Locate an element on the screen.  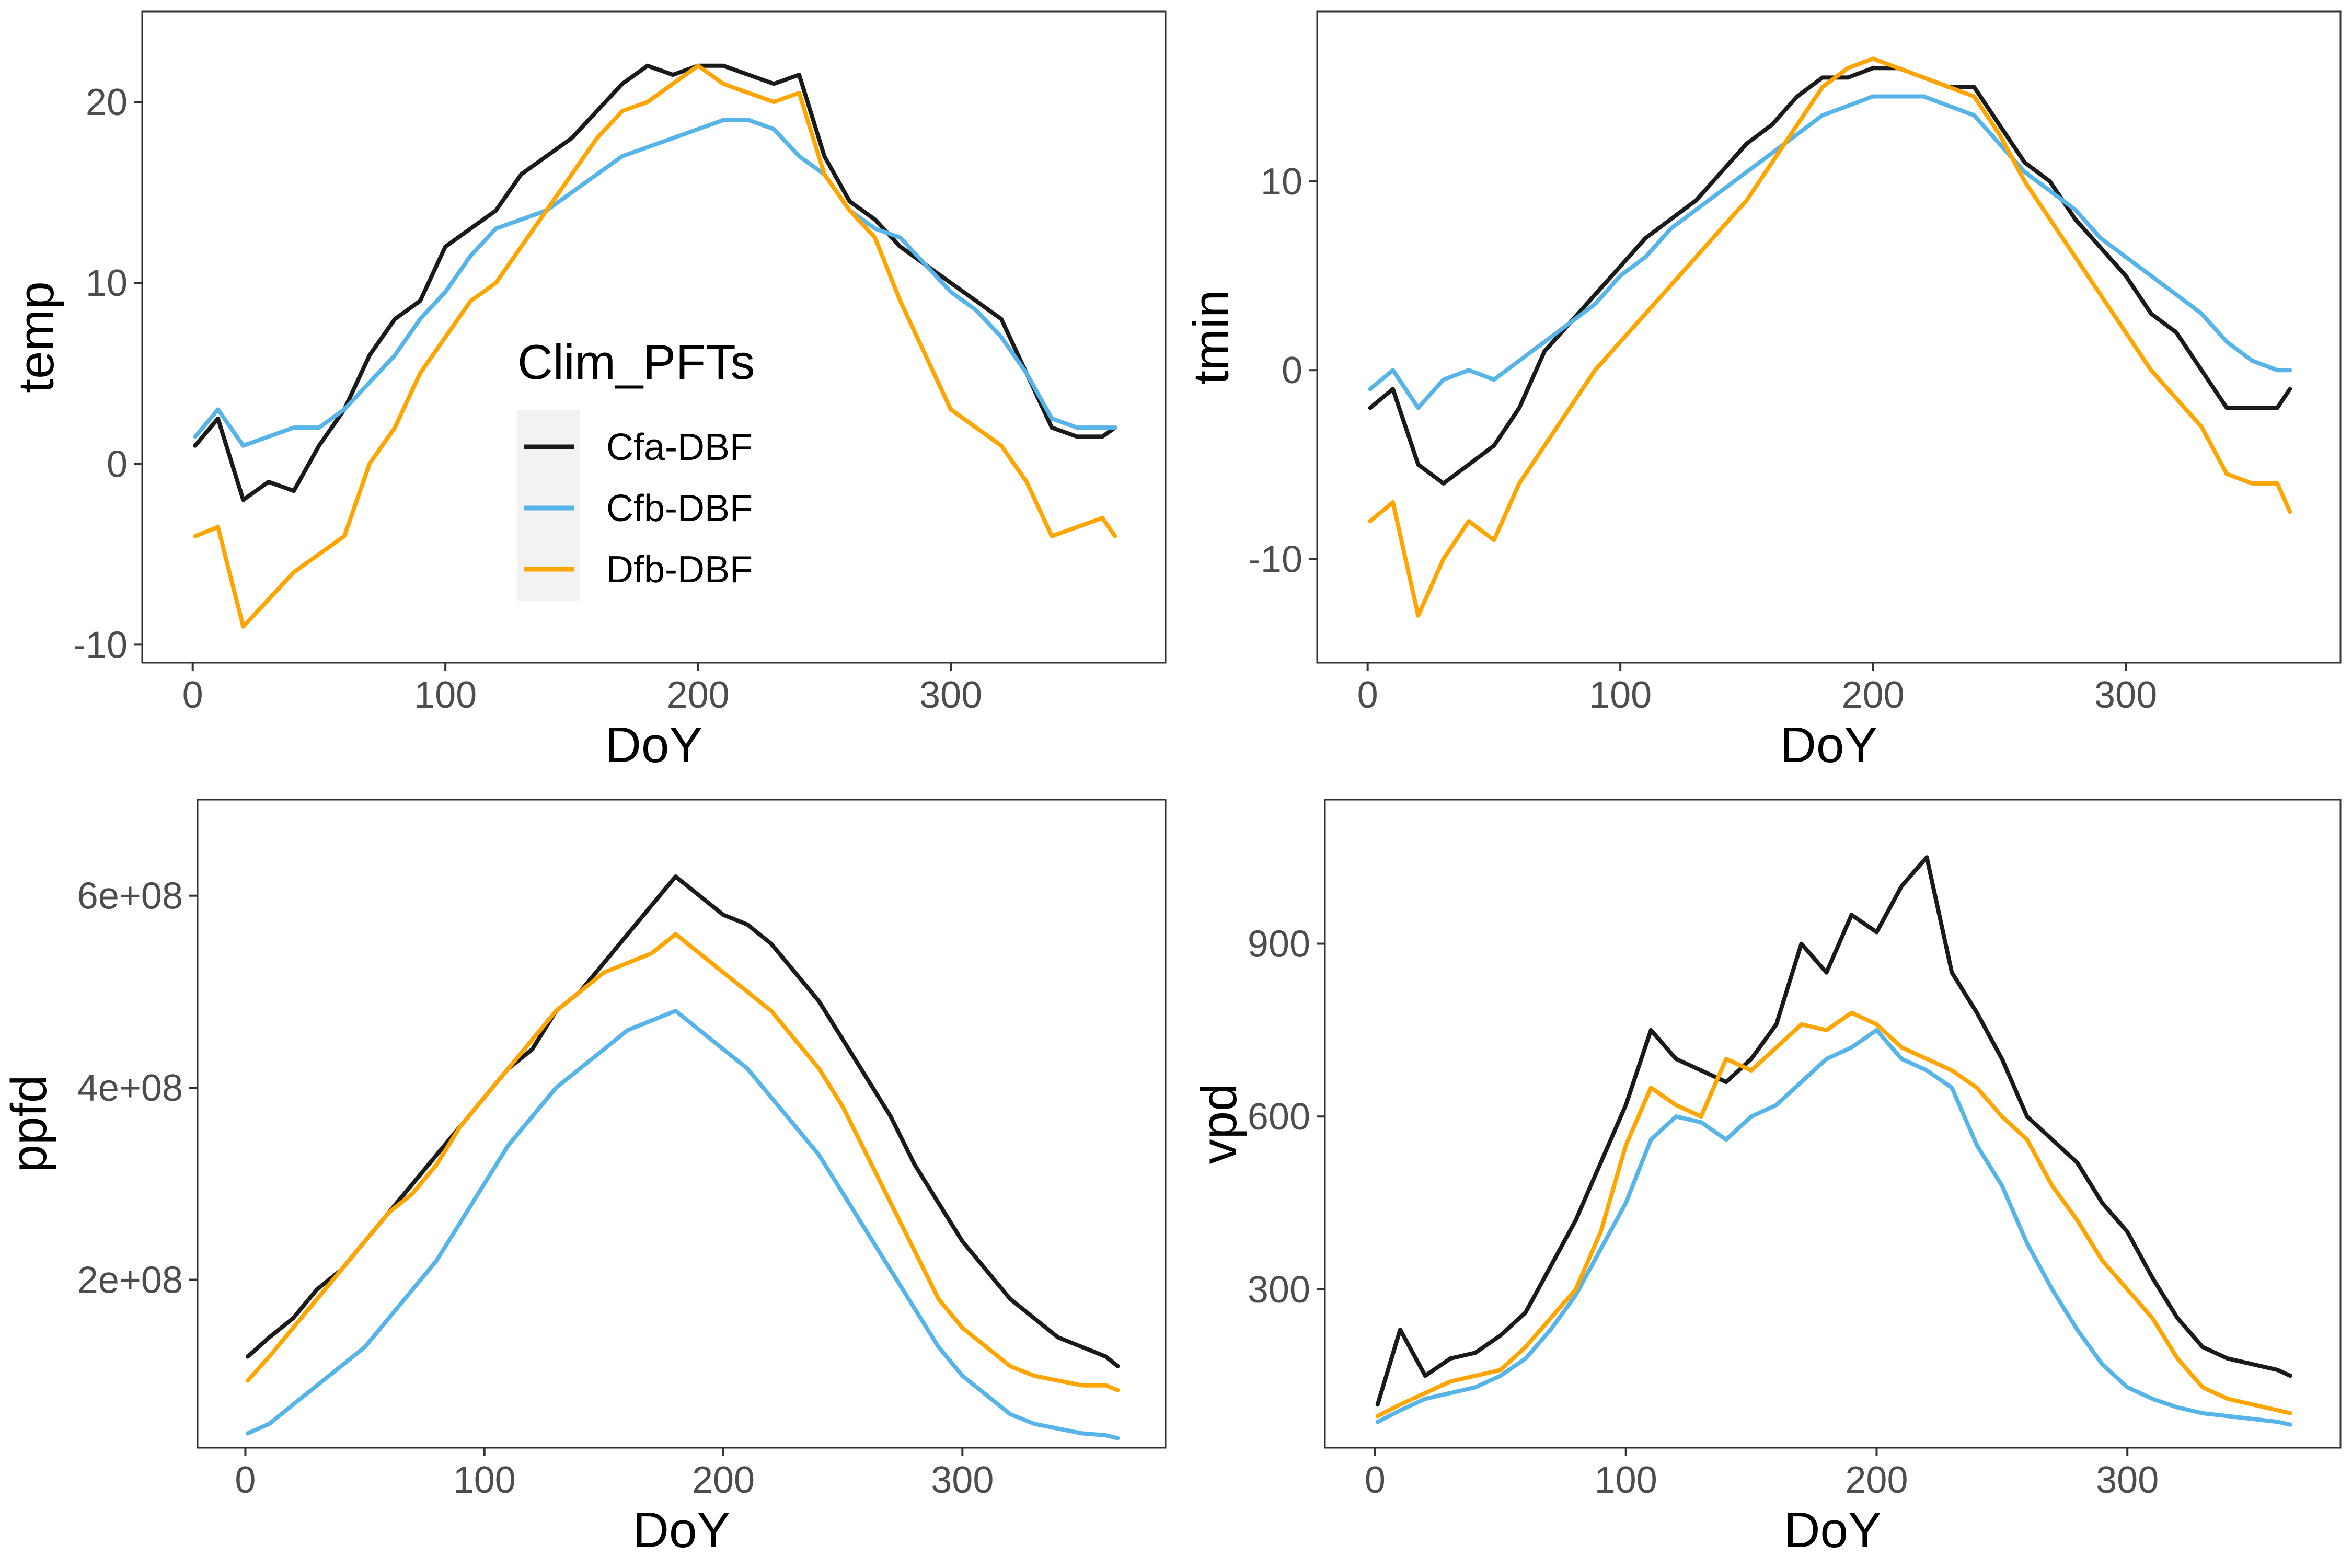
y-axis-title: vpd is located at coordinates (1219, 1124).